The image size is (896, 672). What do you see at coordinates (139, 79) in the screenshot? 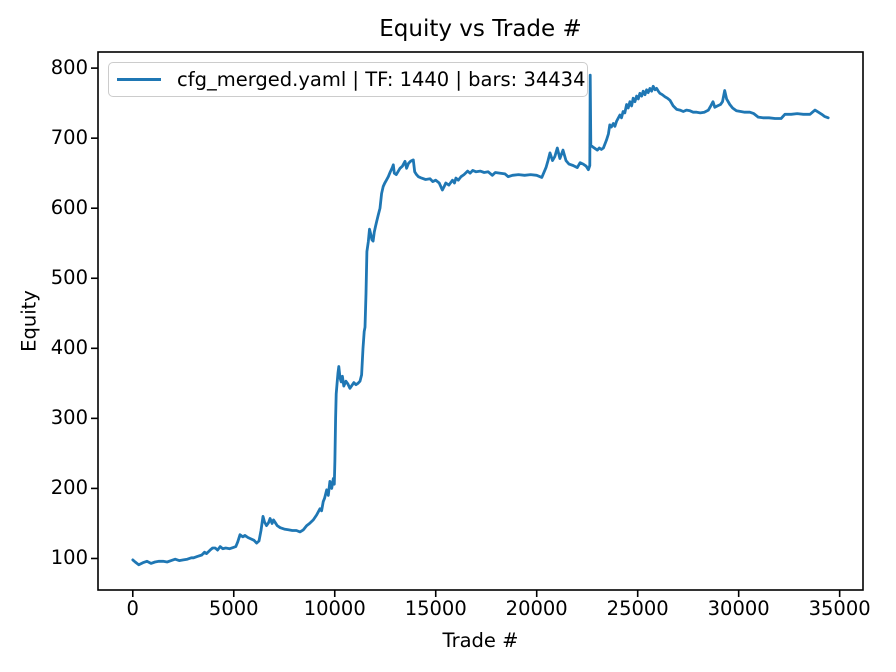
I see `legend-line-sample-icon` at bounding box center [139, 79].